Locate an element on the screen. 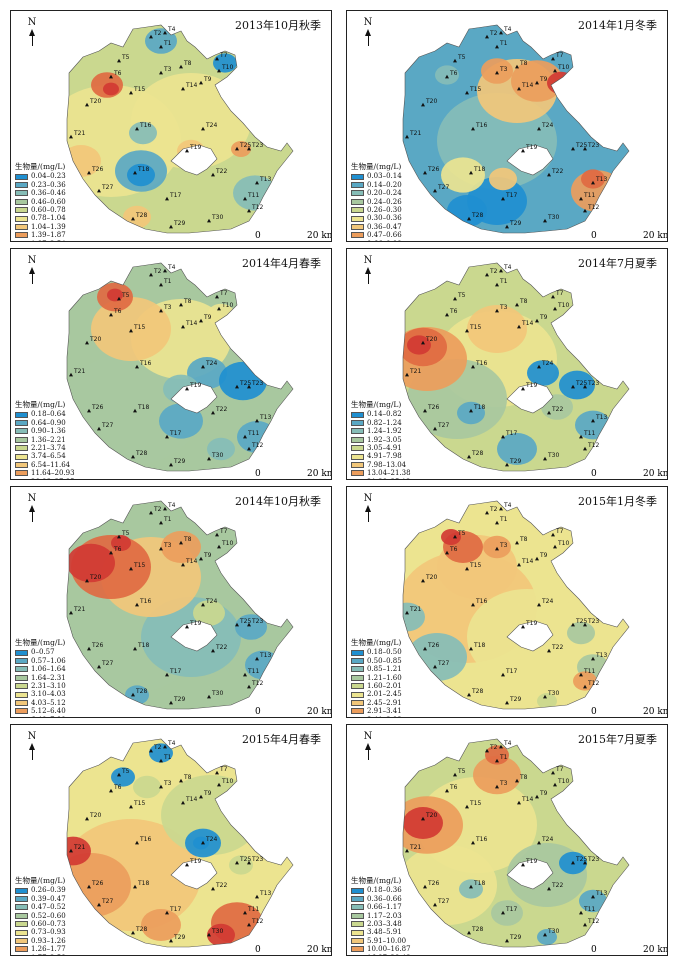 The image size is (678, 956). legend-range: 3.74–6.54 is located at coordinates (48, 456).